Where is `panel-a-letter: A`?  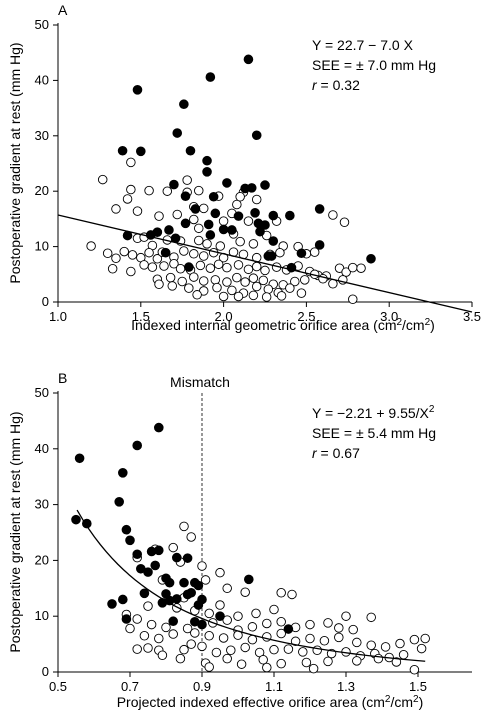
panel-a-letter: A is located at coordinates (63, 10).